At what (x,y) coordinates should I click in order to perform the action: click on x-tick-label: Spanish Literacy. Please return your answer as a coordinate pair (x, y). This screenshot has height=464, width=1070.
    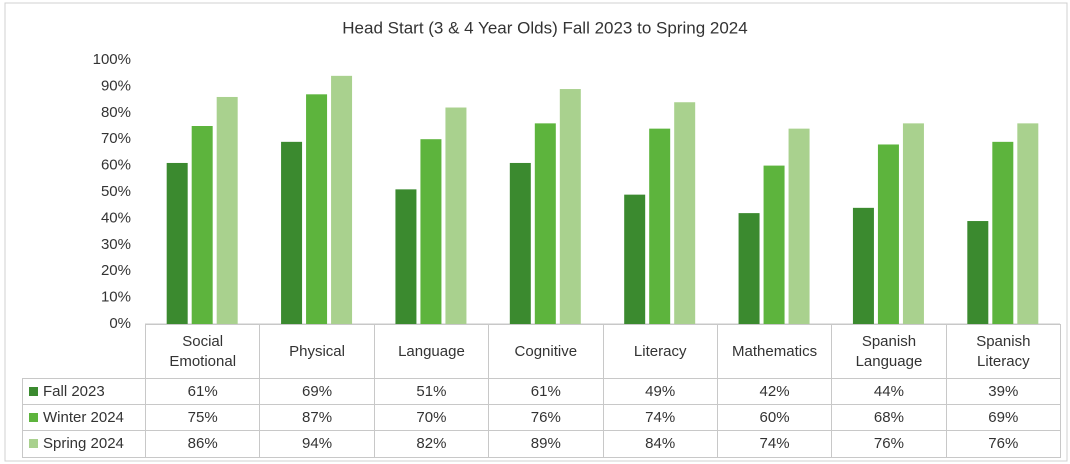
    Looking at the image, I should click on (1003, 351).